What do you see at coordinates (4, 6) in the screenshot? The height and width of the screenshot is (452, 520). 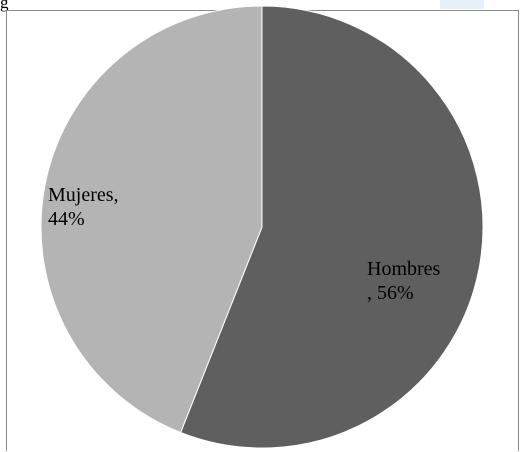 I see `cropped-caption-fragment: g` at bounding box center [4, 6].